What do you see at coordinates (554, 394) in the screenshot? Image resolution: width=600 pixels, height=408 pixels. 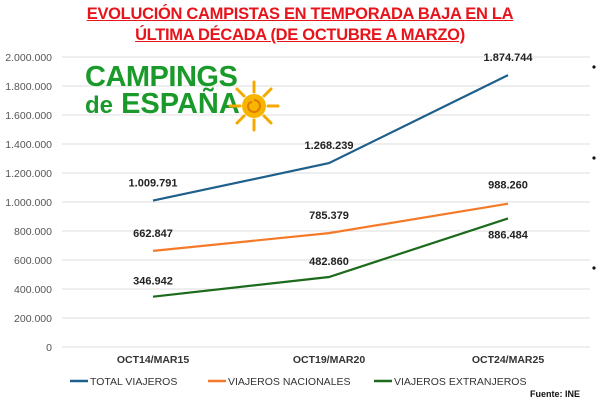 I see `source-note: Fuente: INE` at bounding box center [554, 394].